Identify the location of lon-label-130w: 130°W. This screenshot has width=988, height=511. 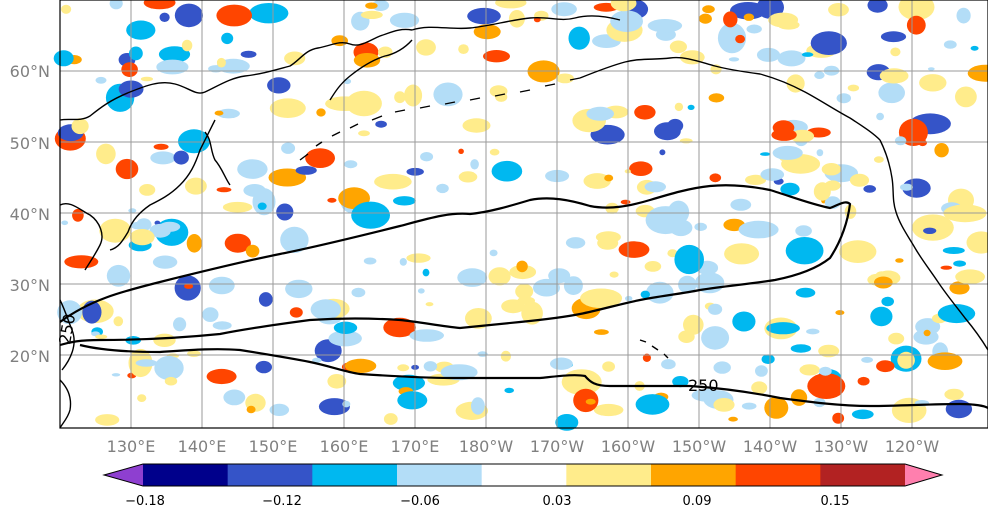
(841, 446).